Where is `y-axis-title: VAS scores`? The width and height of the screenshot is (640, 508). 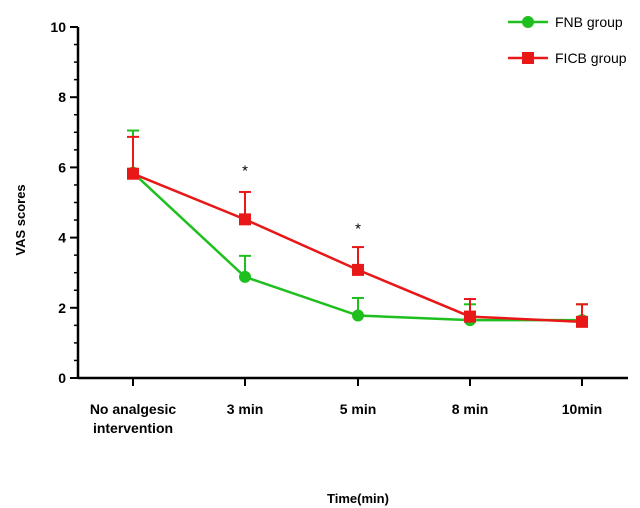 y-axis-title: VAS scores is located at coordinates (20, 219).